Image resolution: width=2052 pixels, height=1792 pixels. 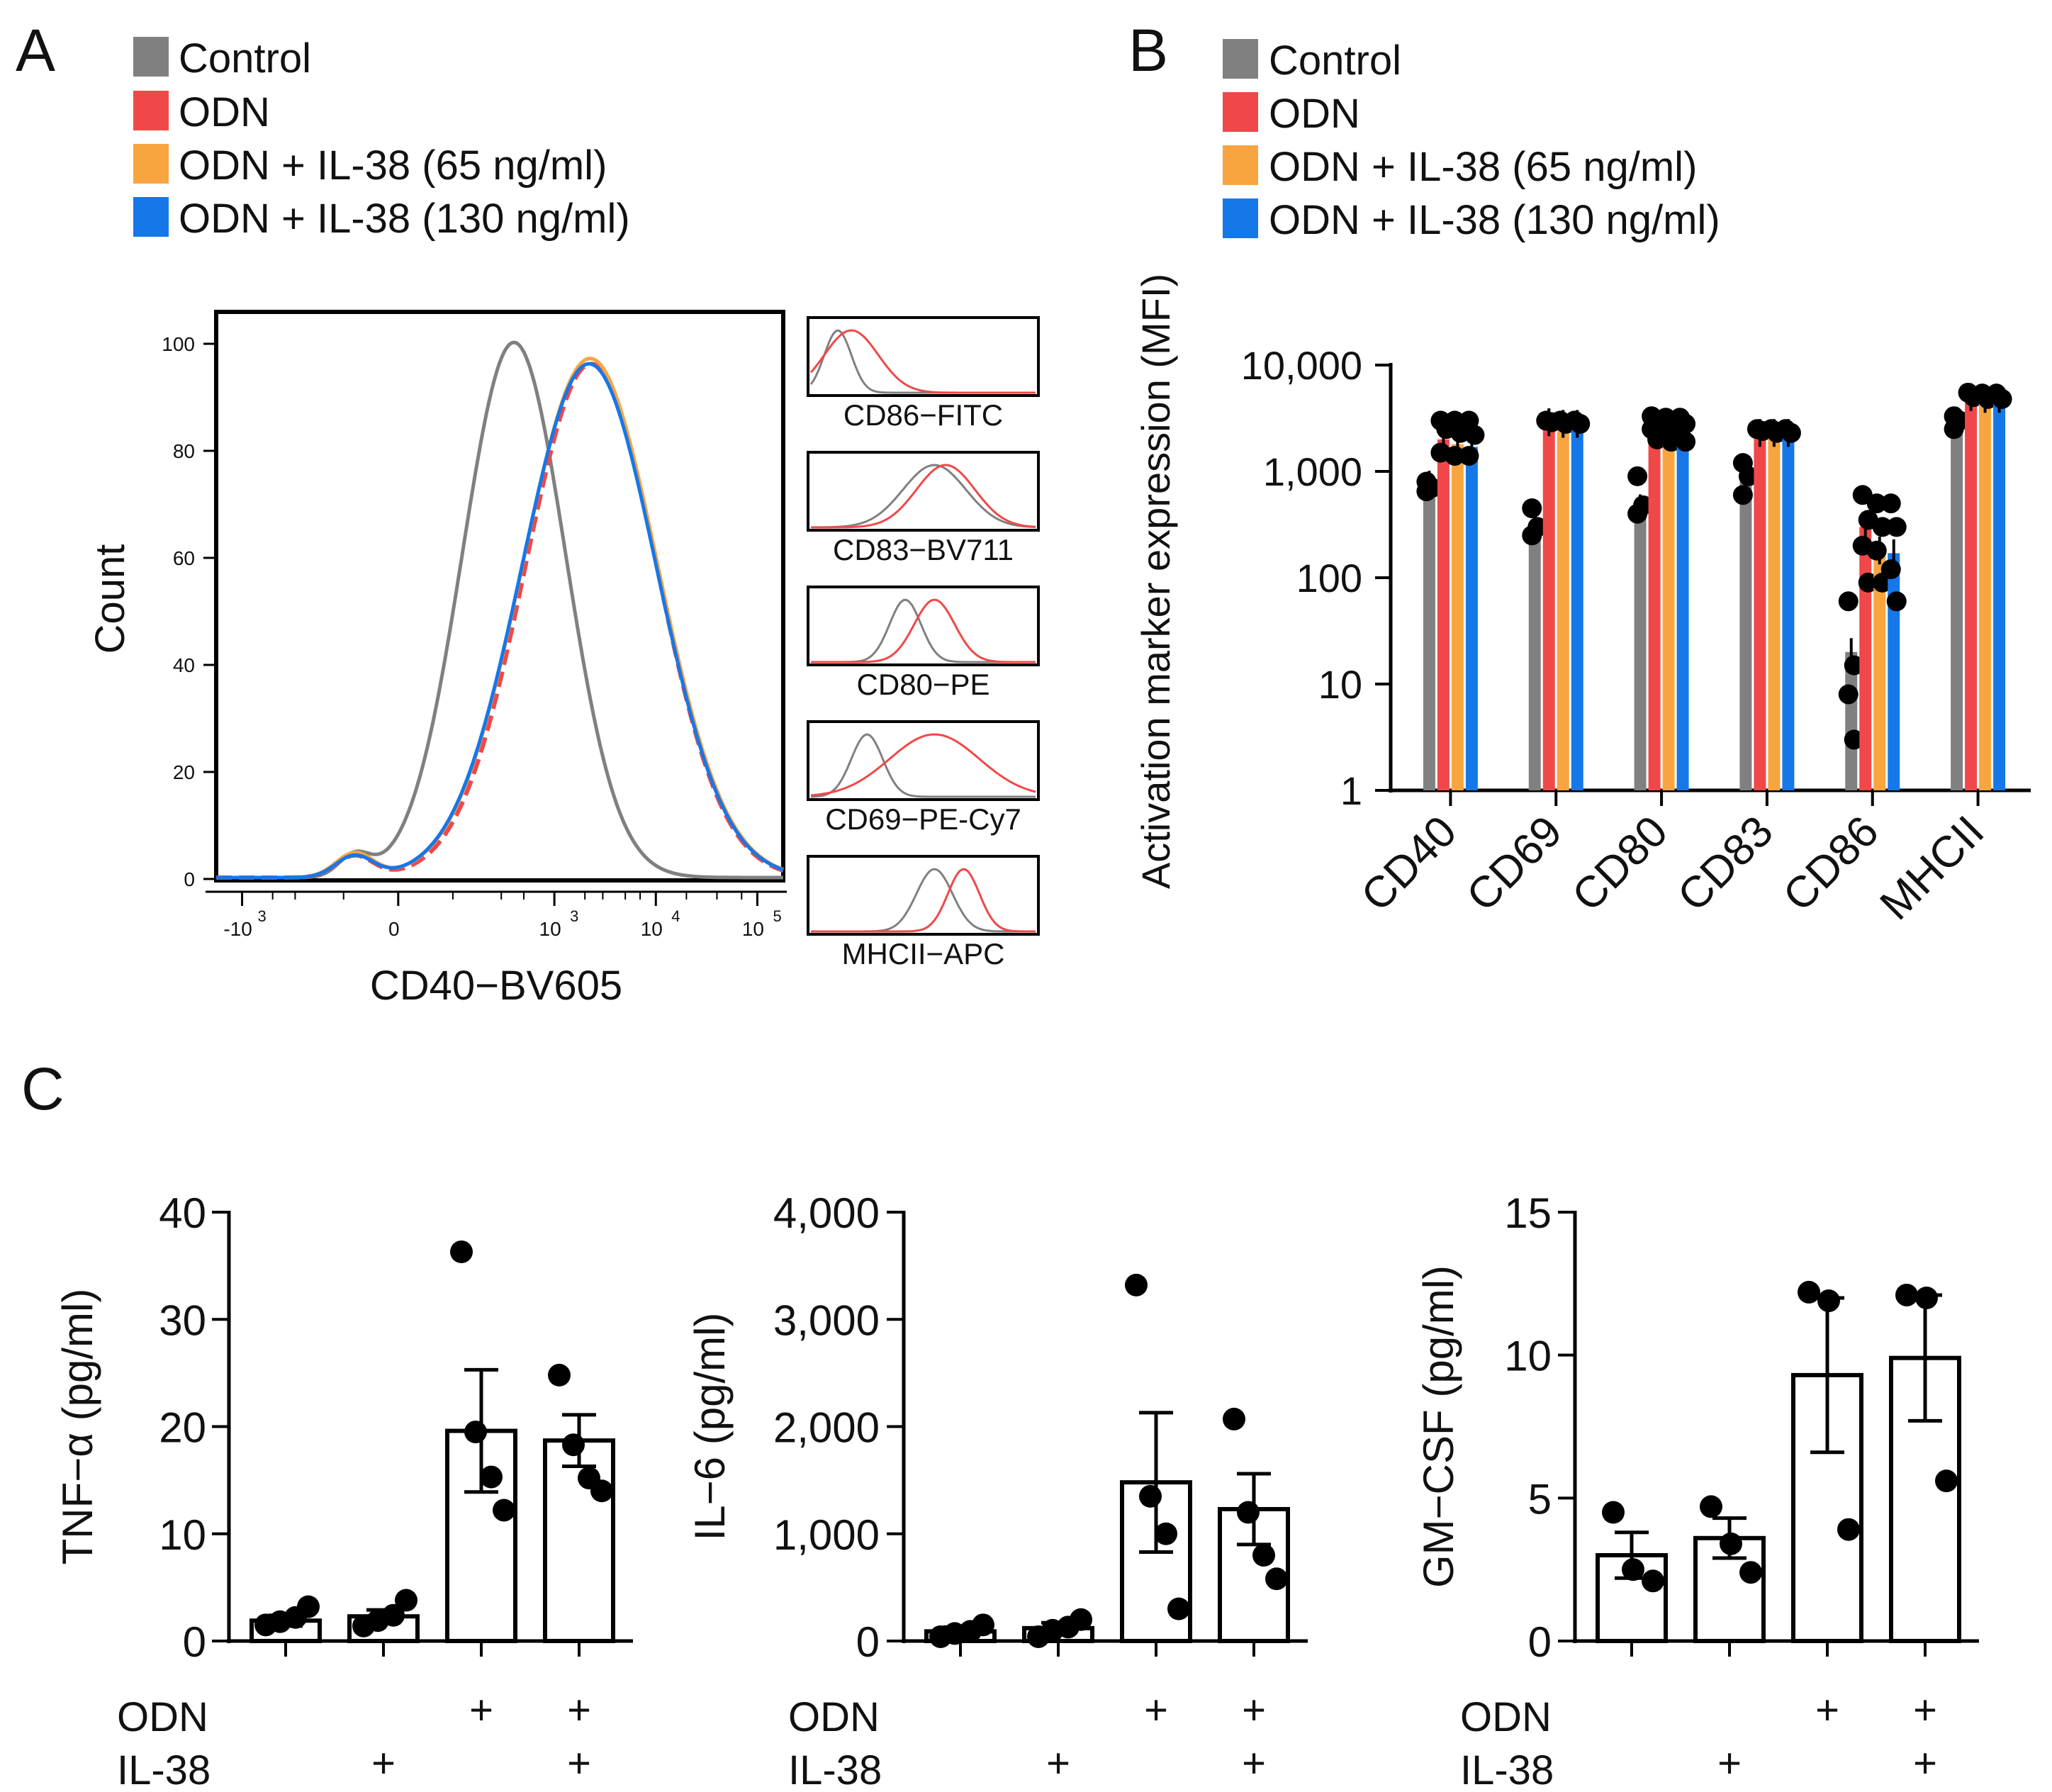 What do you see at coordinates (923, 685) in the screenshot?
I see `mini-histogram-label: CD80−PE` at bounding box center [923, 685].